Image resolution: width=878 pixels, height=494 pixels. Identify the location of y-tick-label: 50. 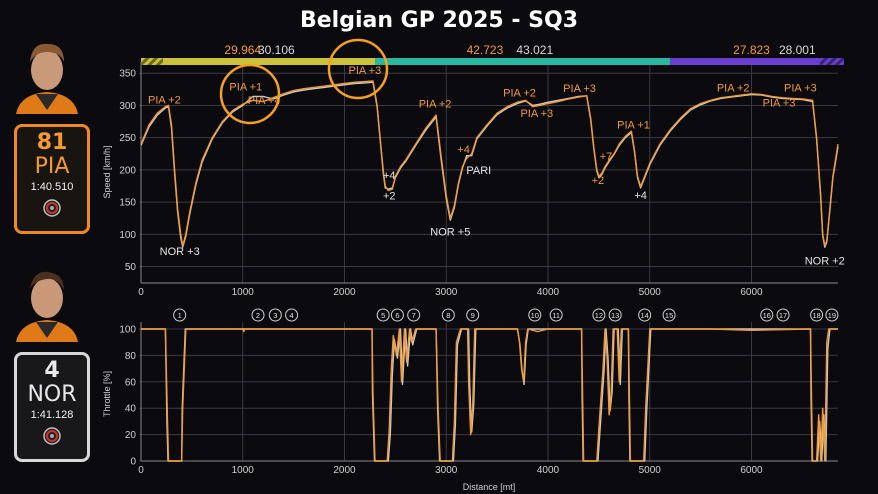
(131, 267).